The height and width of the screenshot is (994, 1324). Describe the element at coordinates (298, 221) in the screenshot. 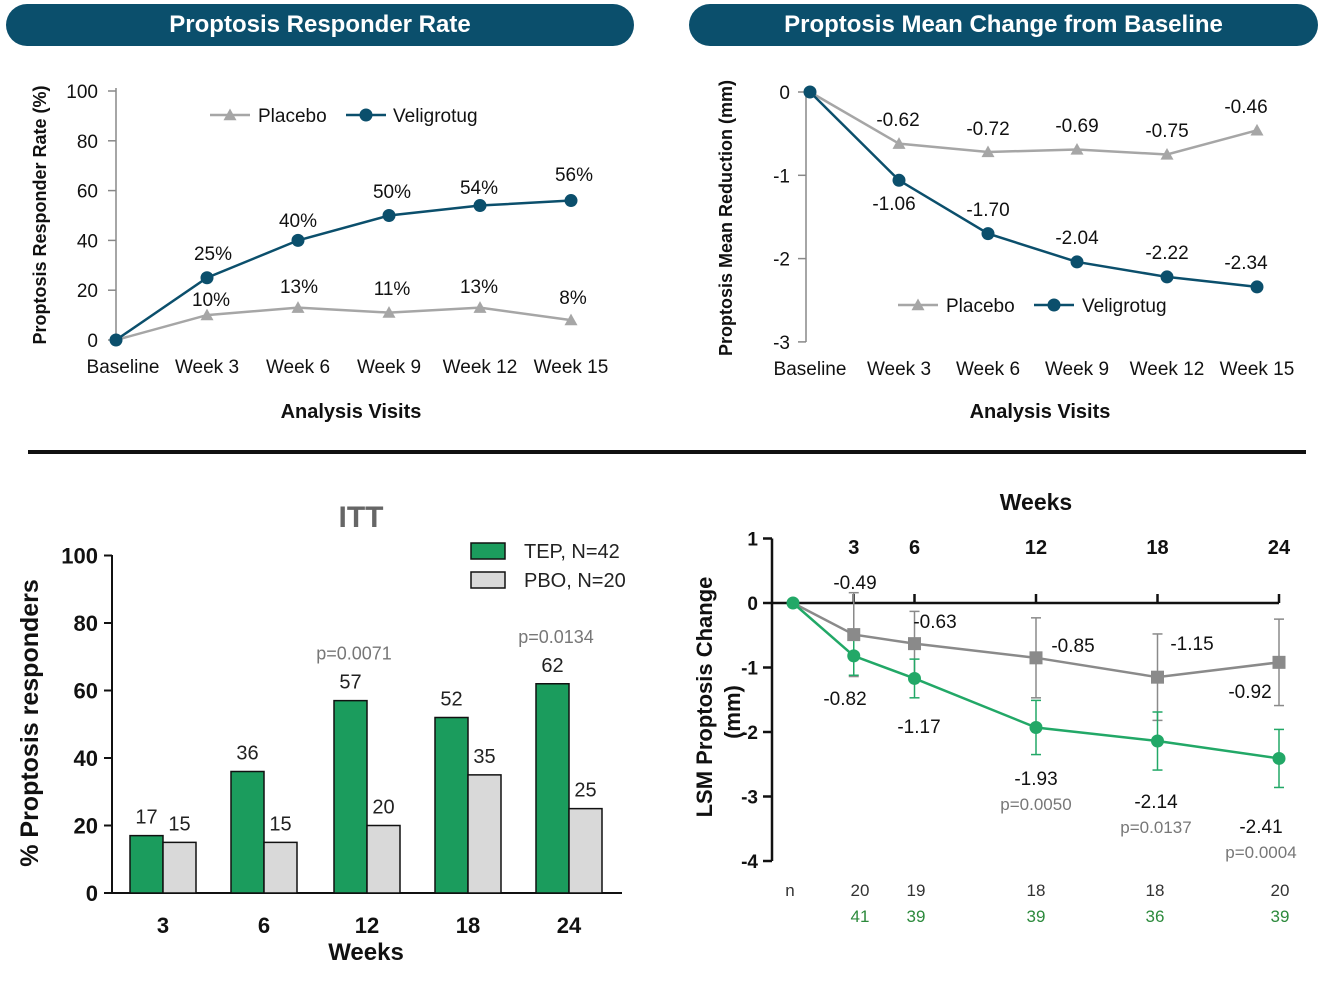

I see `veligrotug-data-label: 40%` at that location.